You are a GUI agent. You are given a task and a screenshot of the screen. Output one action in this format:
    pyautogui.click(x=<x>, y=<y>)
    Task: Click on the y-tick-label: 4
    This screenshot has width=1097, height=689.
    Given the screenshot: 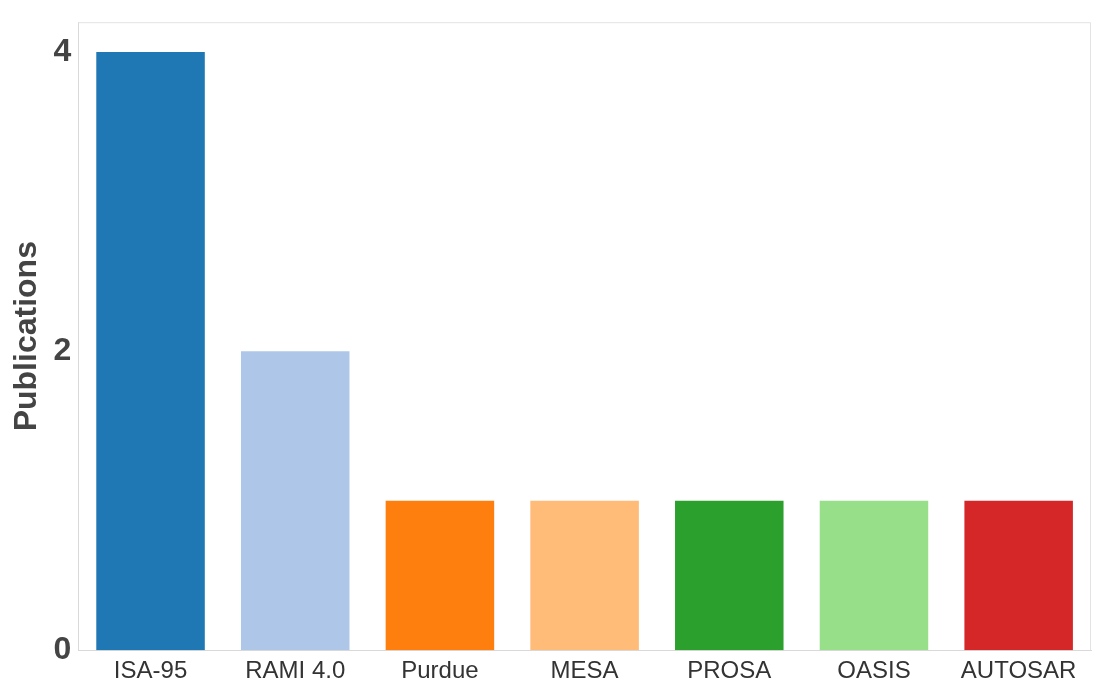 What is the action you would take?
    pyautogui.click(x=62, y=49)
    